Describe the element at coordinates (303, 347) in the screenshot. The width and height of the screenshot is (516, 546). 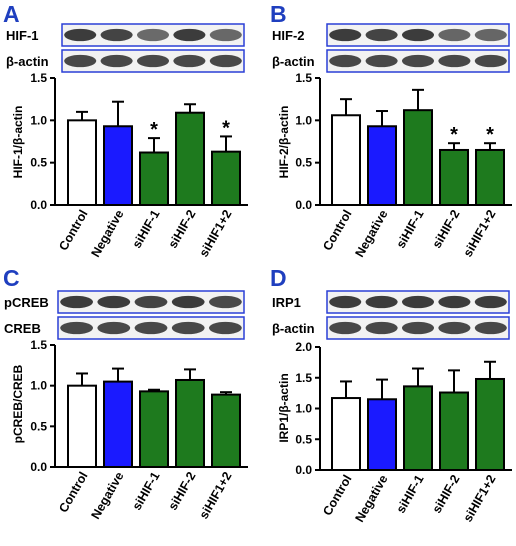
I see `y-tick-label: 2.0` at that location.